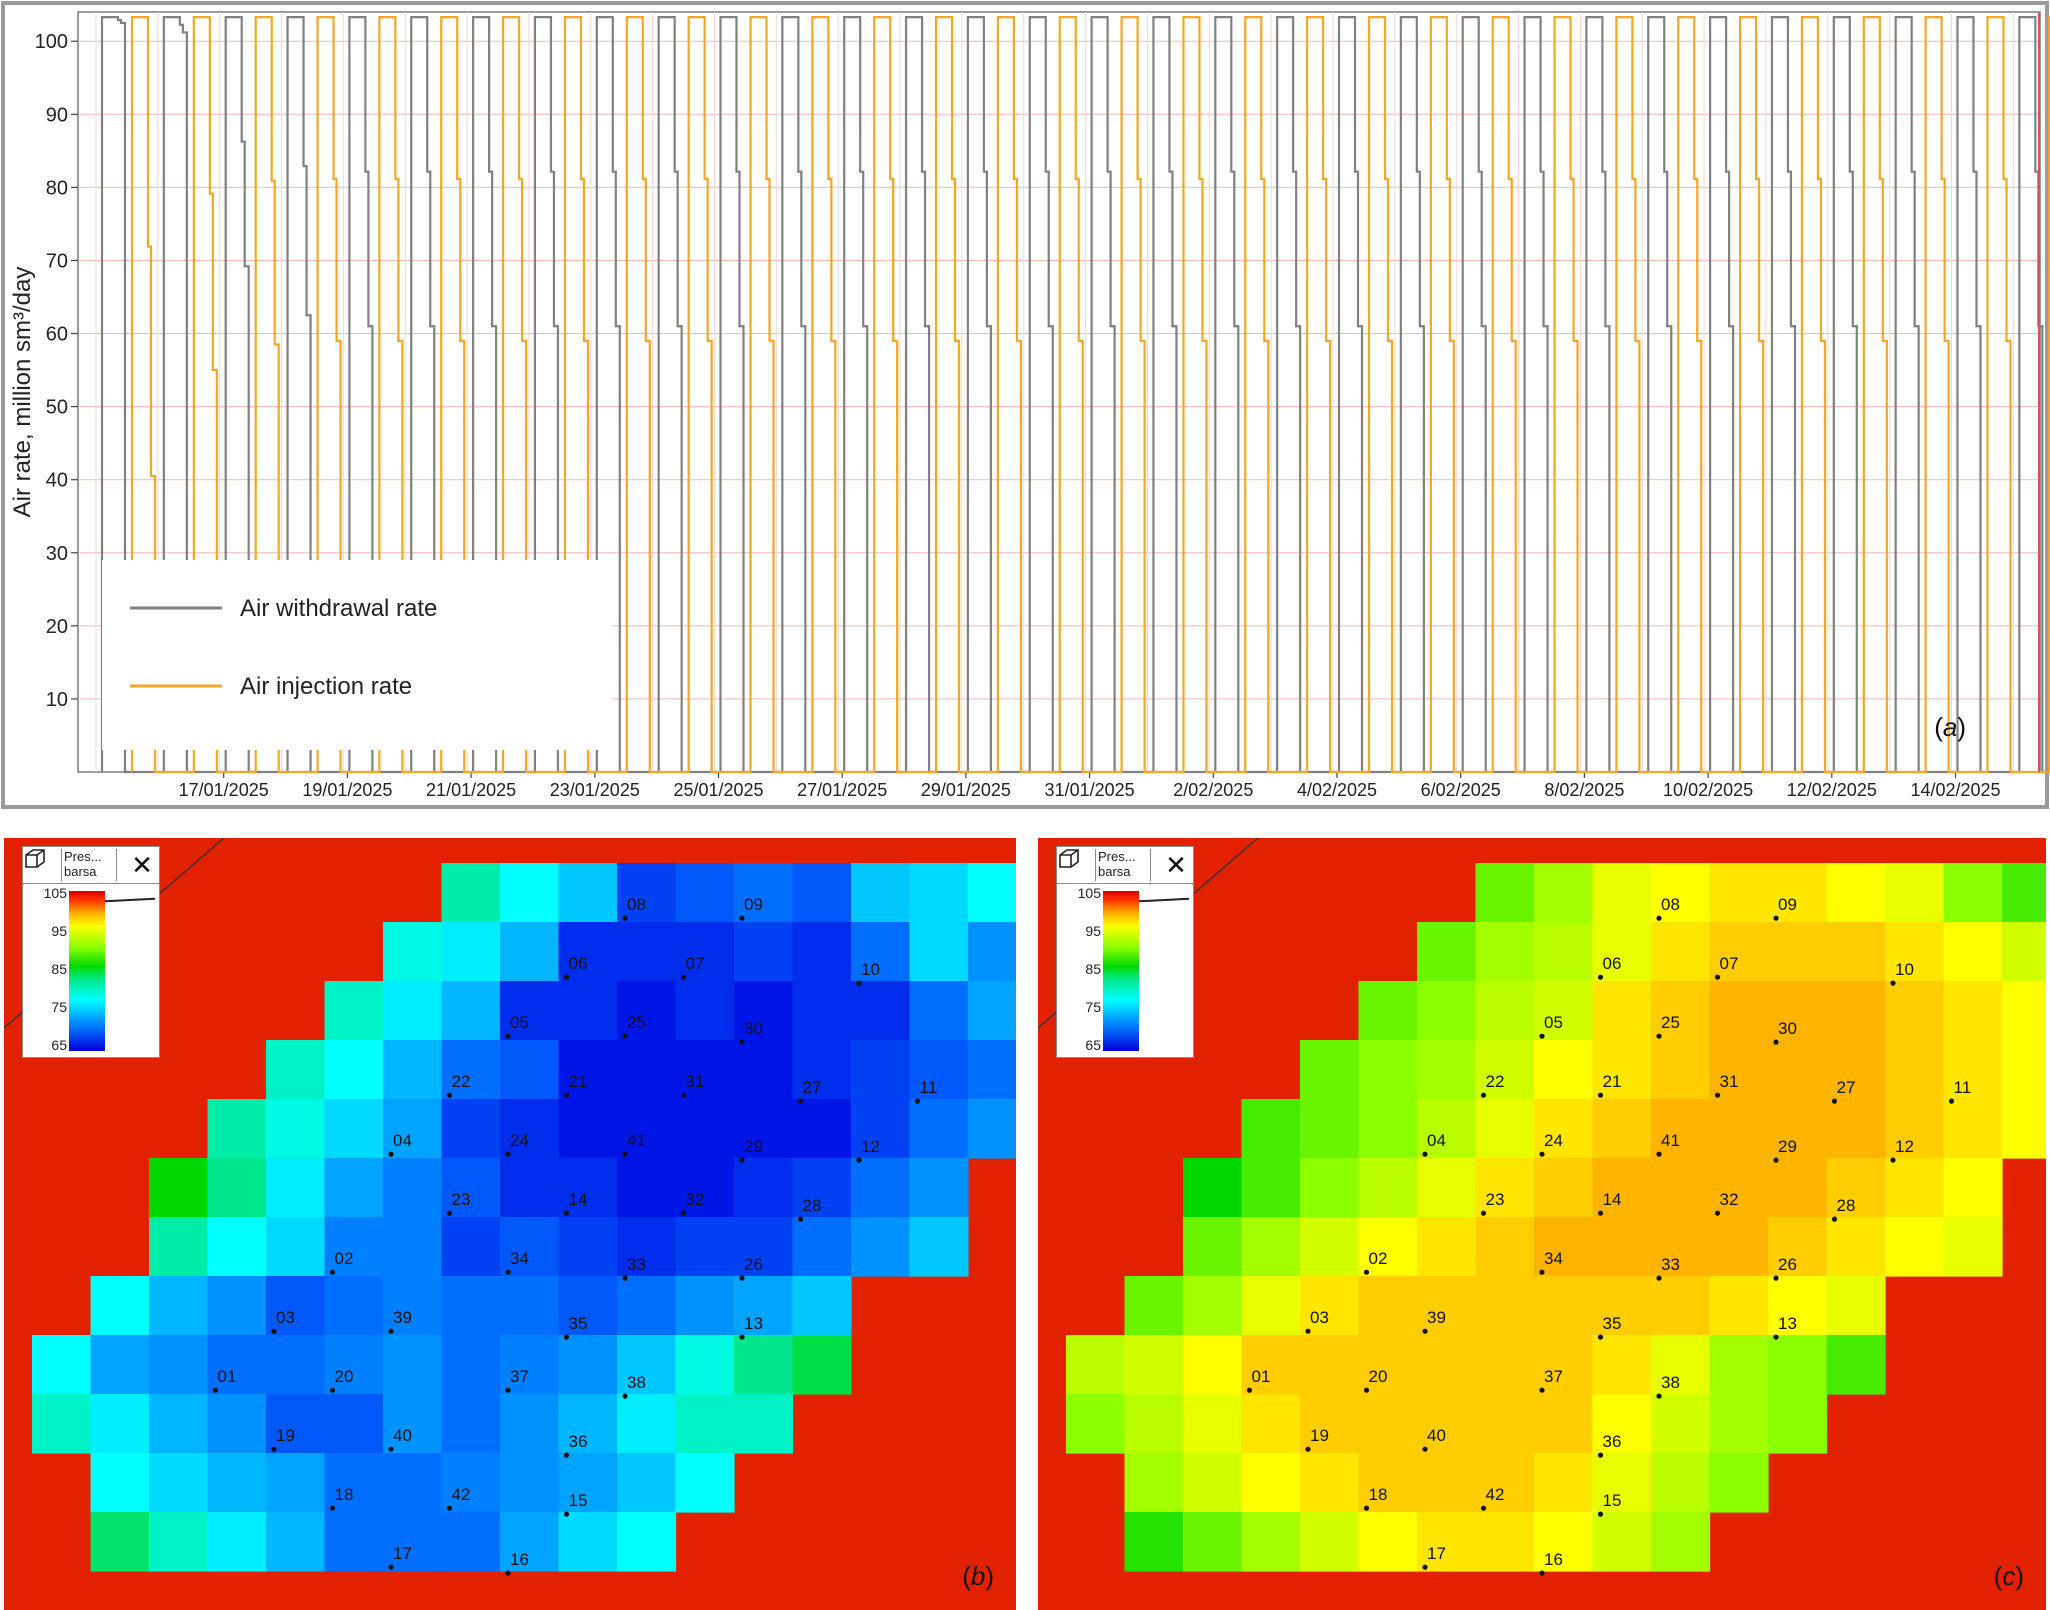  I want to click on legend-label-withdrawal: Air withdrawal rate, so click(338, 608).